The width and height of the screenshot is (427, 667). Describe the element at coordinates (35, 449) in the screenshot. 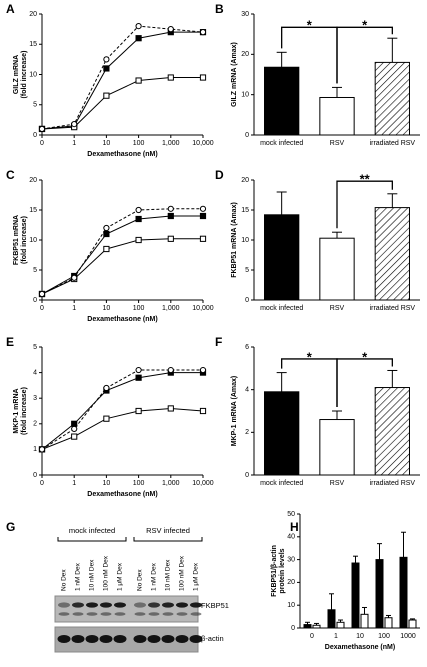

I see `y-tick-label: 1` at that location.